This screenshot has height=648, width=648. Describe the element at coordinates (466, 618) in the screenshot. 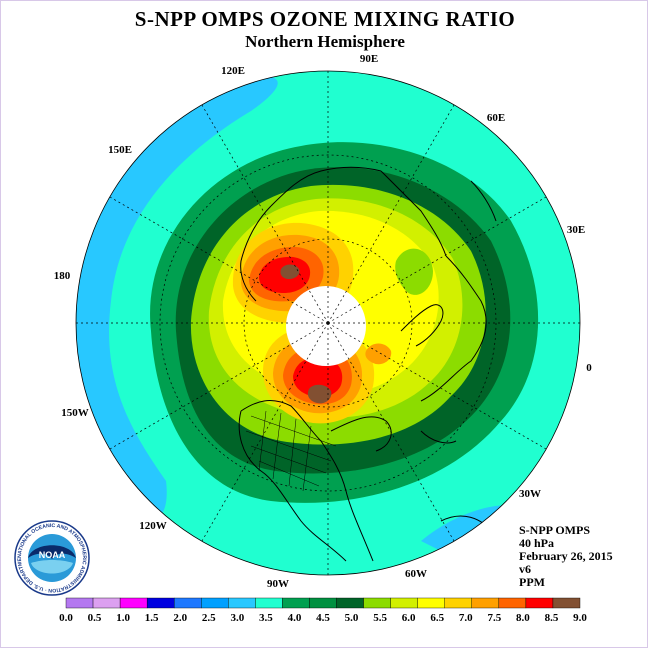

I see `colorbar-tick-label: 7.0` at that location.